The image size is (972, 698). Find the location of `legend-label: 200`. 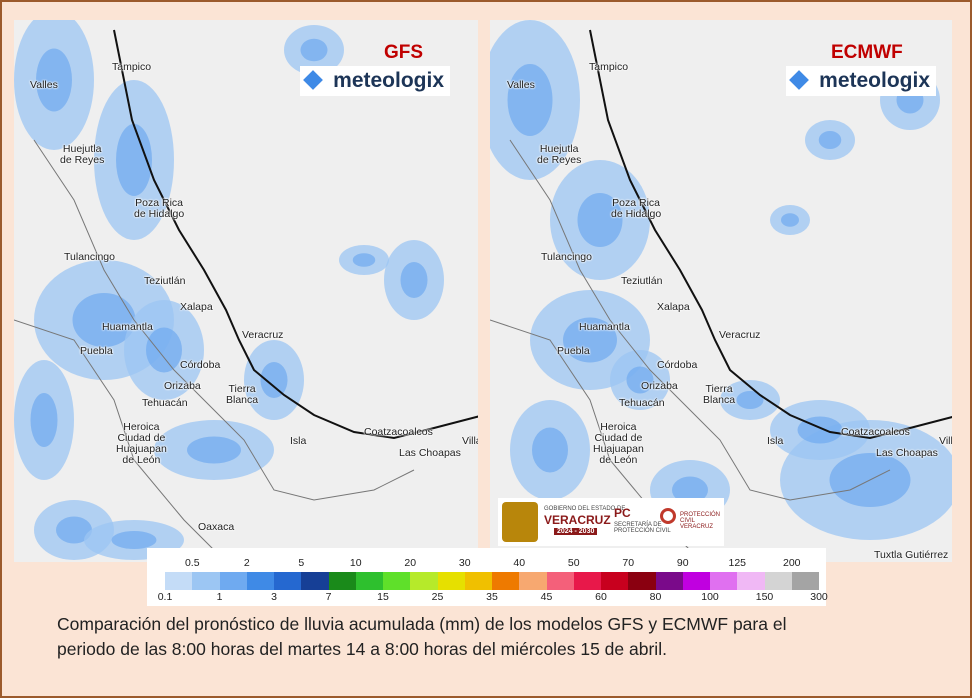

legend-label: 200 is located at coordinates (791, 563).